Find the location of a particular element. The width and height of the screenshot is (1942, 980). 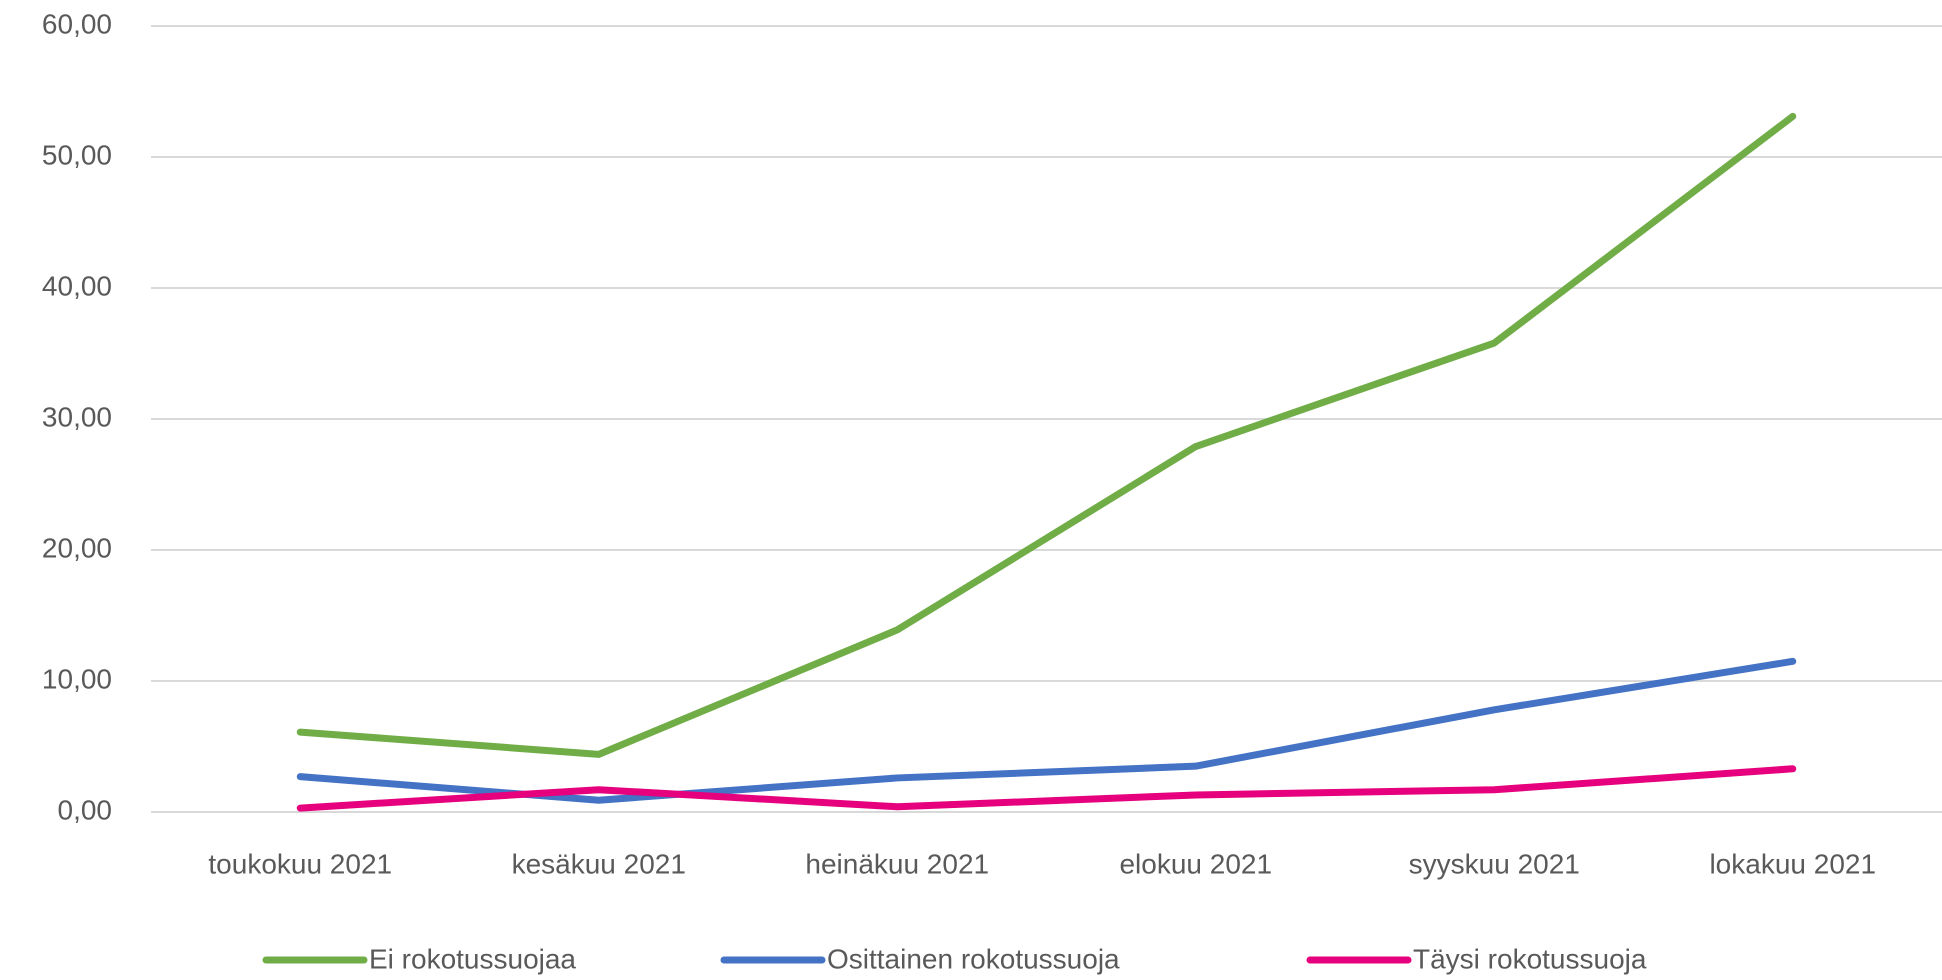

x-tick-label: elokuu 2021 is located at coordinates (1195, 863).